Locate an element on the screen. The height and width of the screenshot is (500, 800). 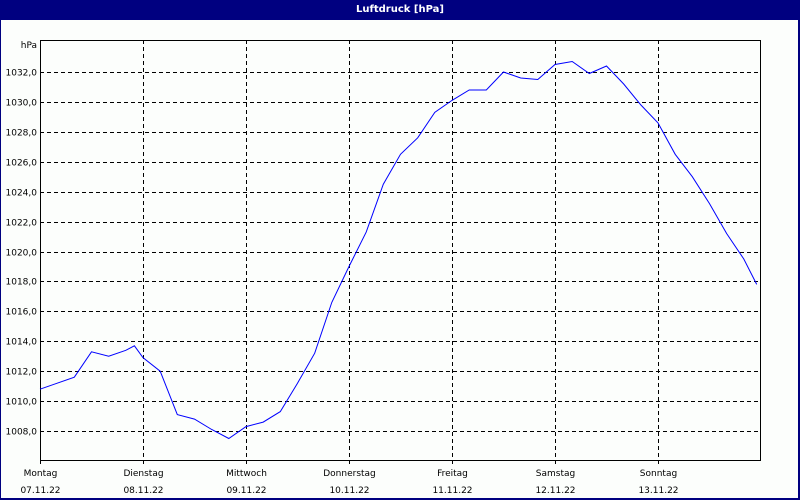
y-tick-label: 1014,0 is located at coordinates (22, 343).